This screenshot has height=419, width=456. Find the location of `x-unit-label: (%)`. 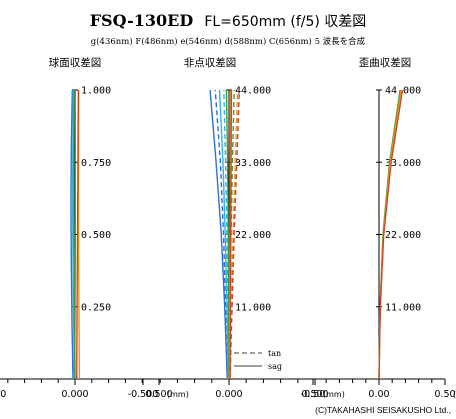

x-unit-label: (%) is located at coordinates (454, 394).